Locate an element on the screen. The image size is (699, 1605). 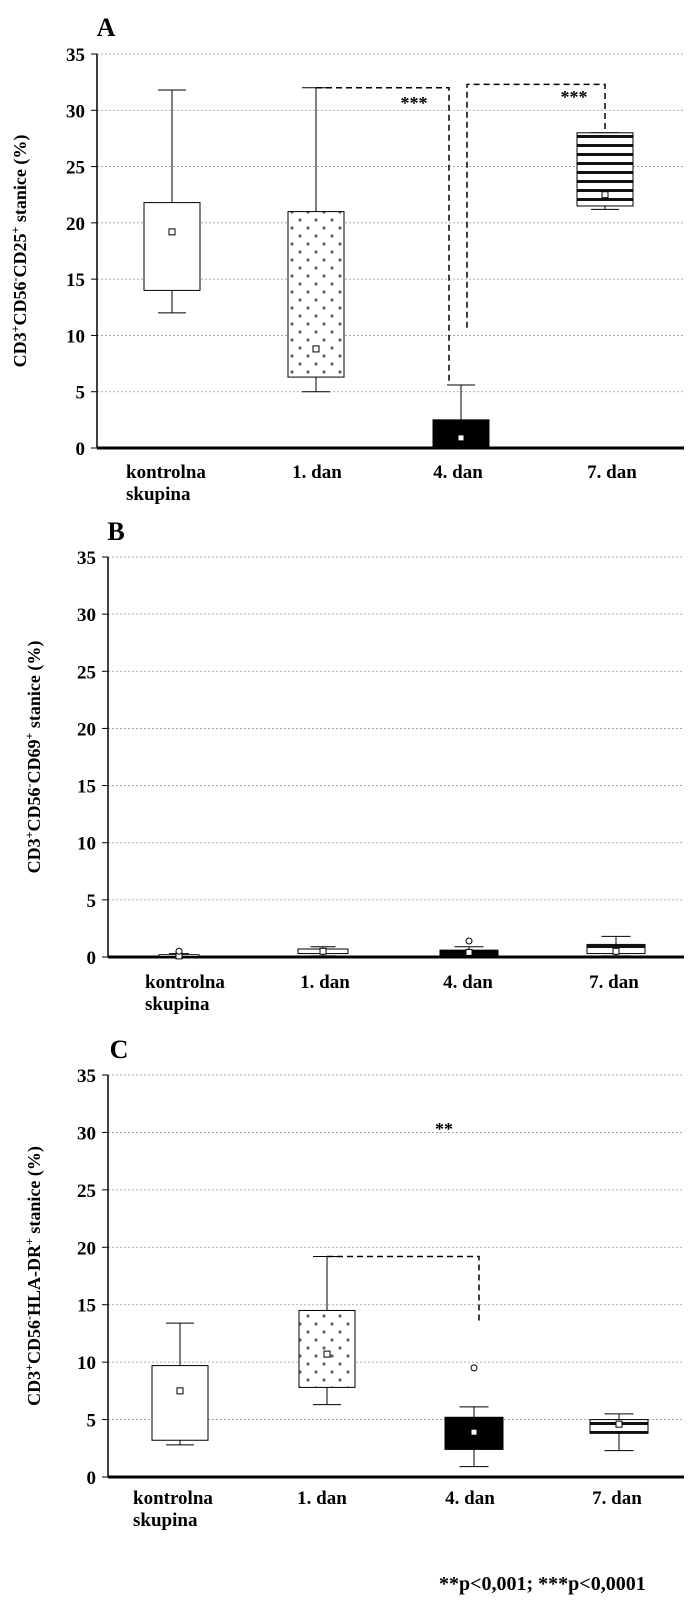
y-axis-label: CD3+CD56-HLA-DR+ stanice (%) is located at coordinates (33, 1276).